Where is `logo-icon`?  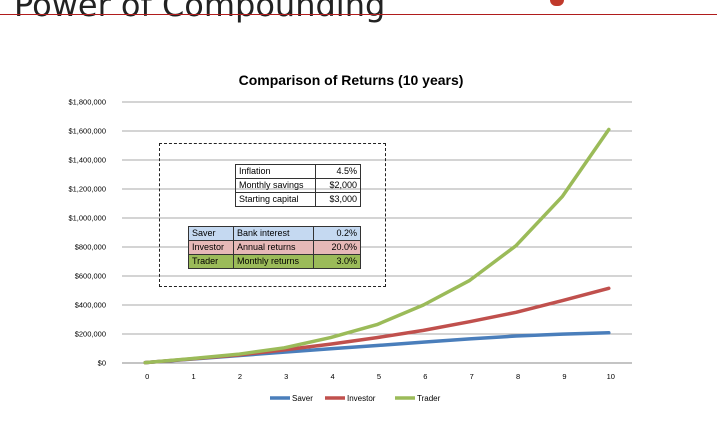
logo-icon is located at coordinates (557, 3).